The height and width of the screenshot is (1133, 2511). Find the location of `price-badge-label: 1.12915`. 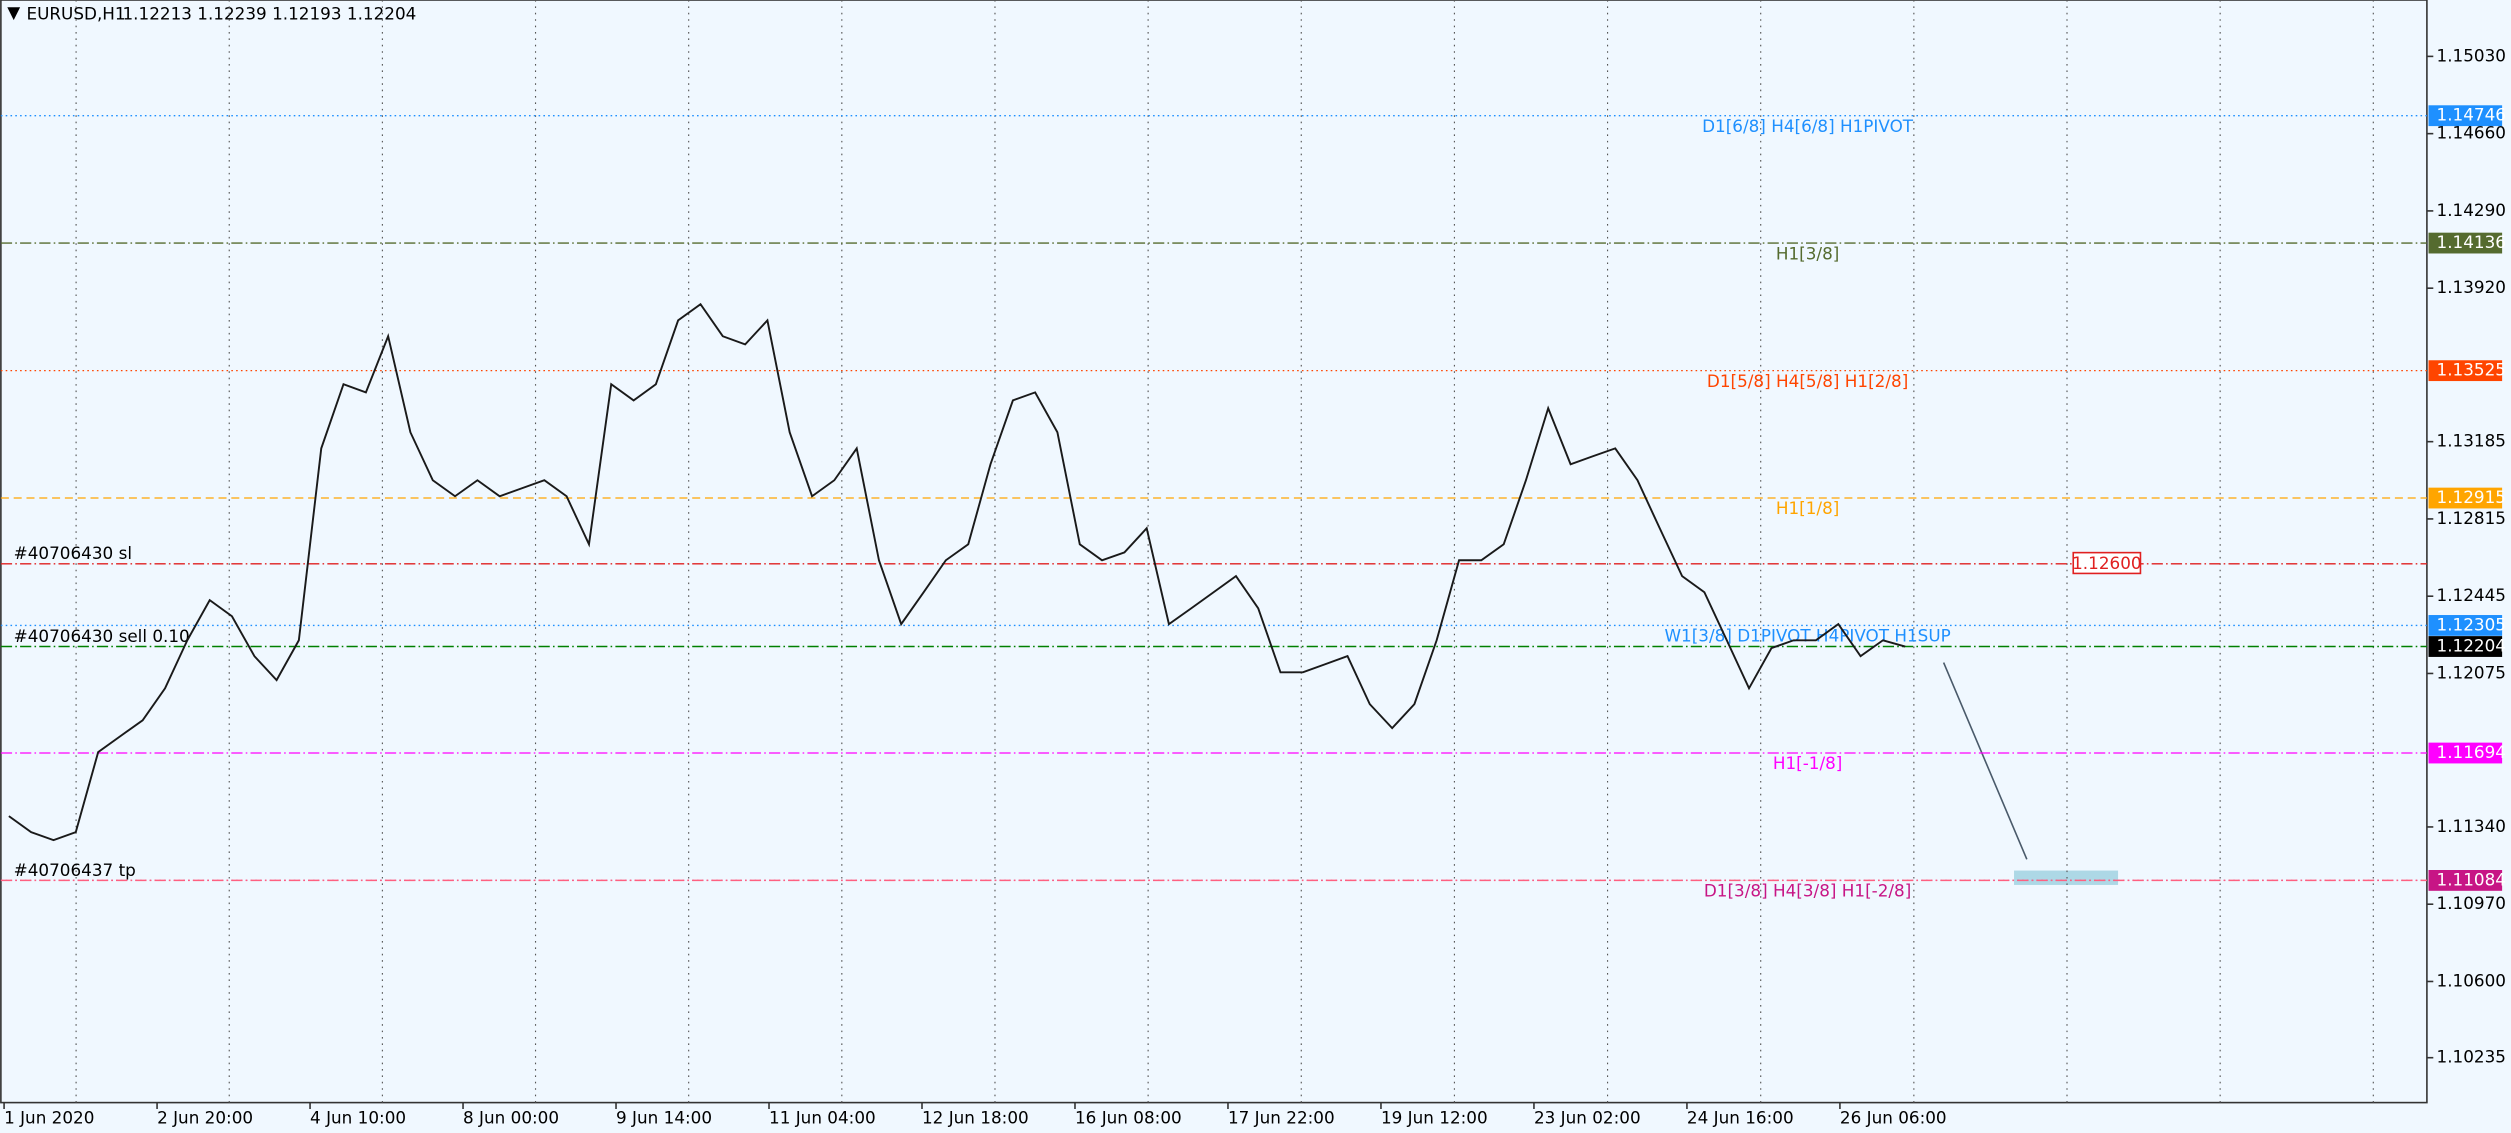

price-badge-label: 1.12915 is located at coordinates (2471, 497).